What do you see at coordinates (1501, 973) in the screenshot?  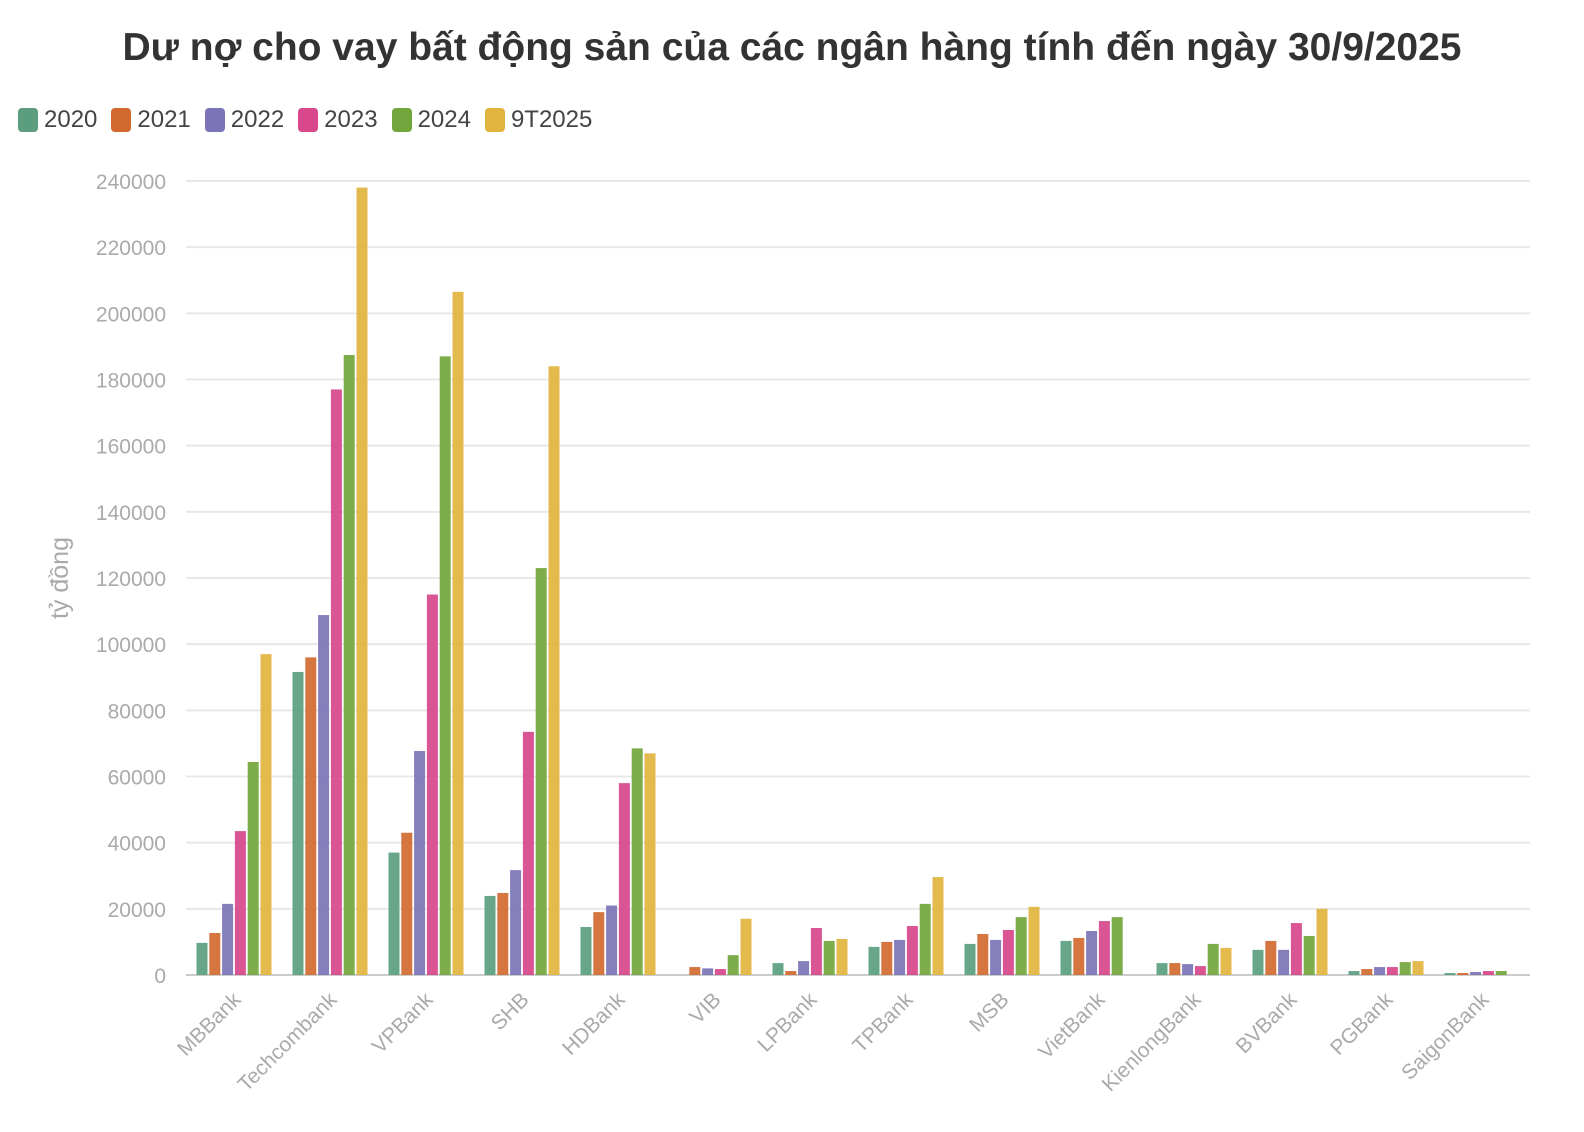 I see `bar-2024-SaigonBank` at bounding box center [1501, 973].